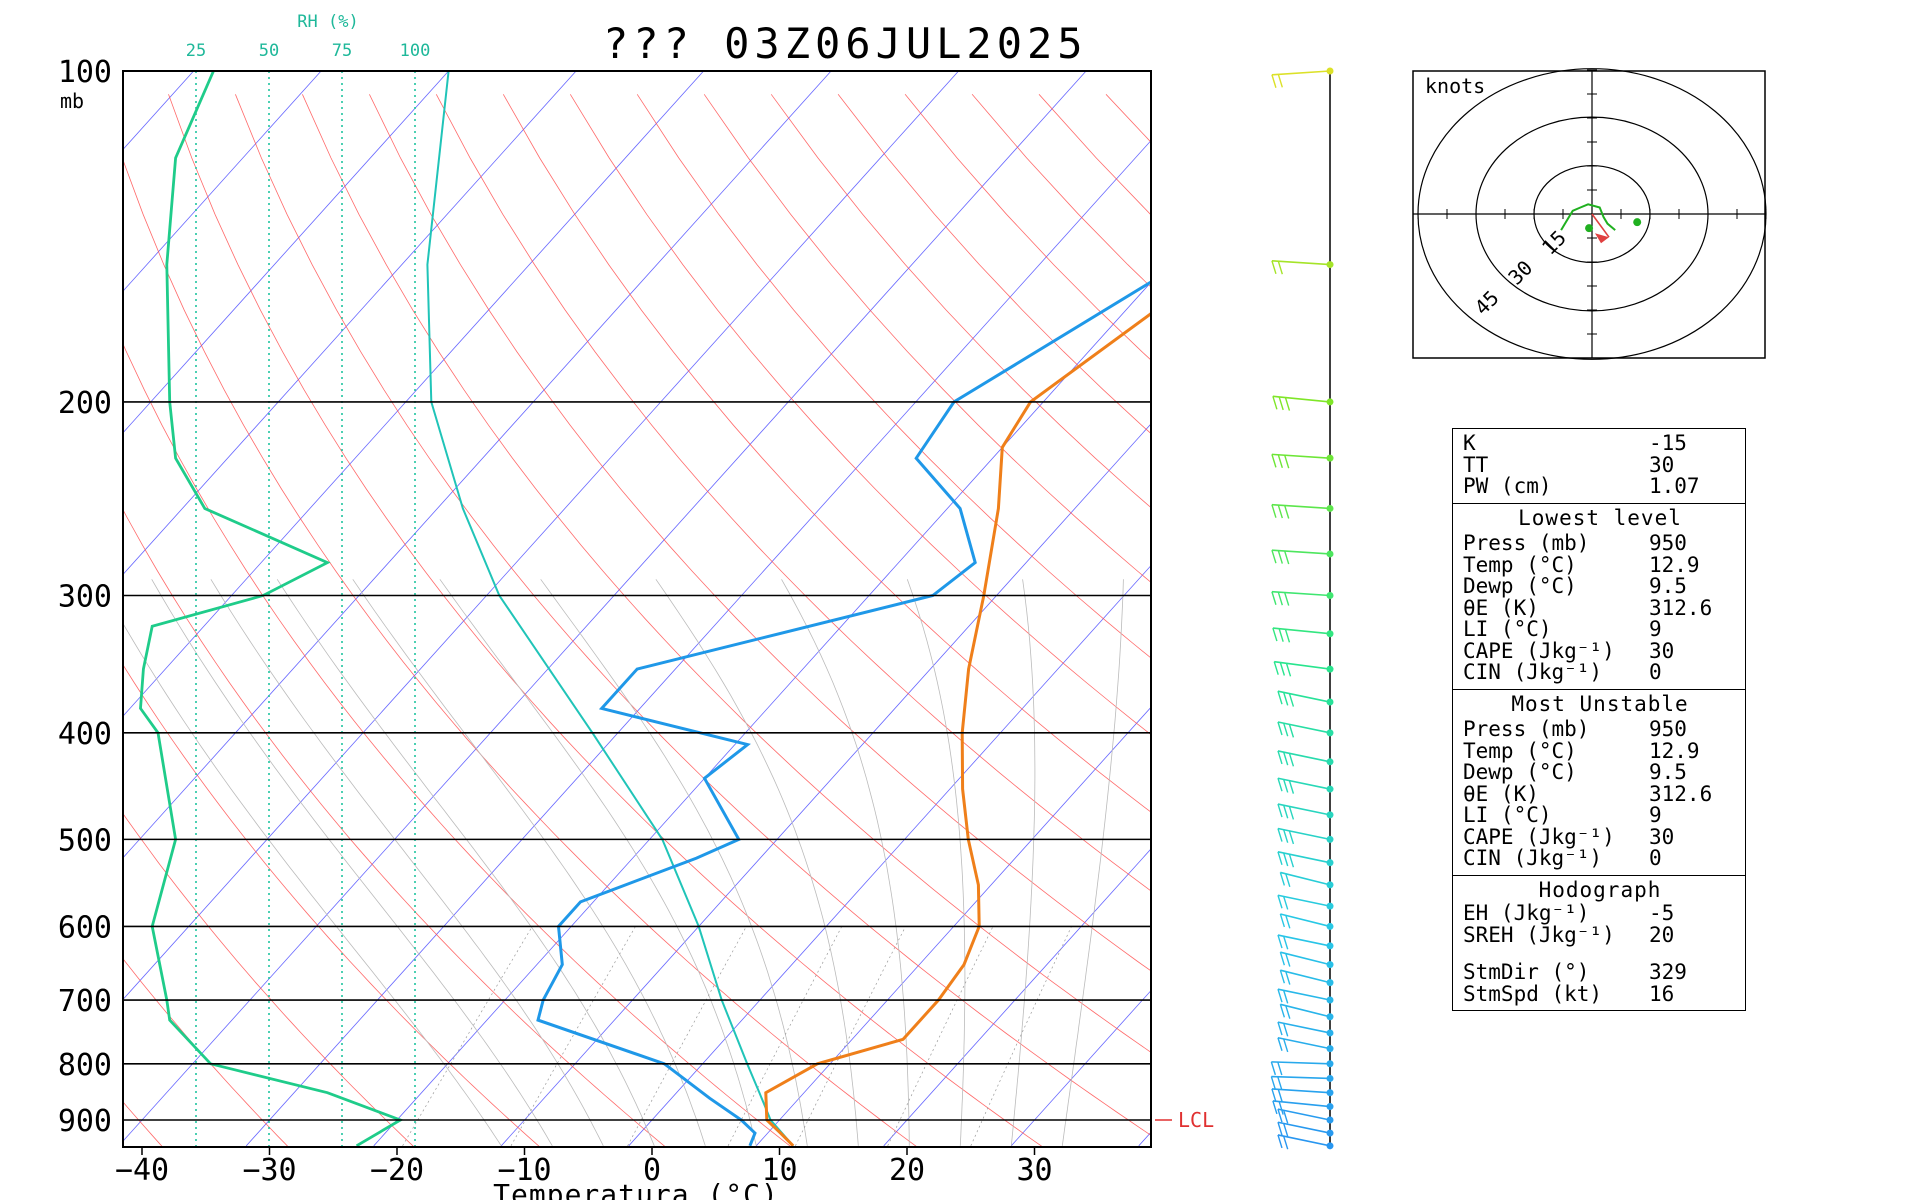 The image size is (1920, 1200). I want to click on chart-title: ??? 03Z06JUL2025, so click(845, 43).